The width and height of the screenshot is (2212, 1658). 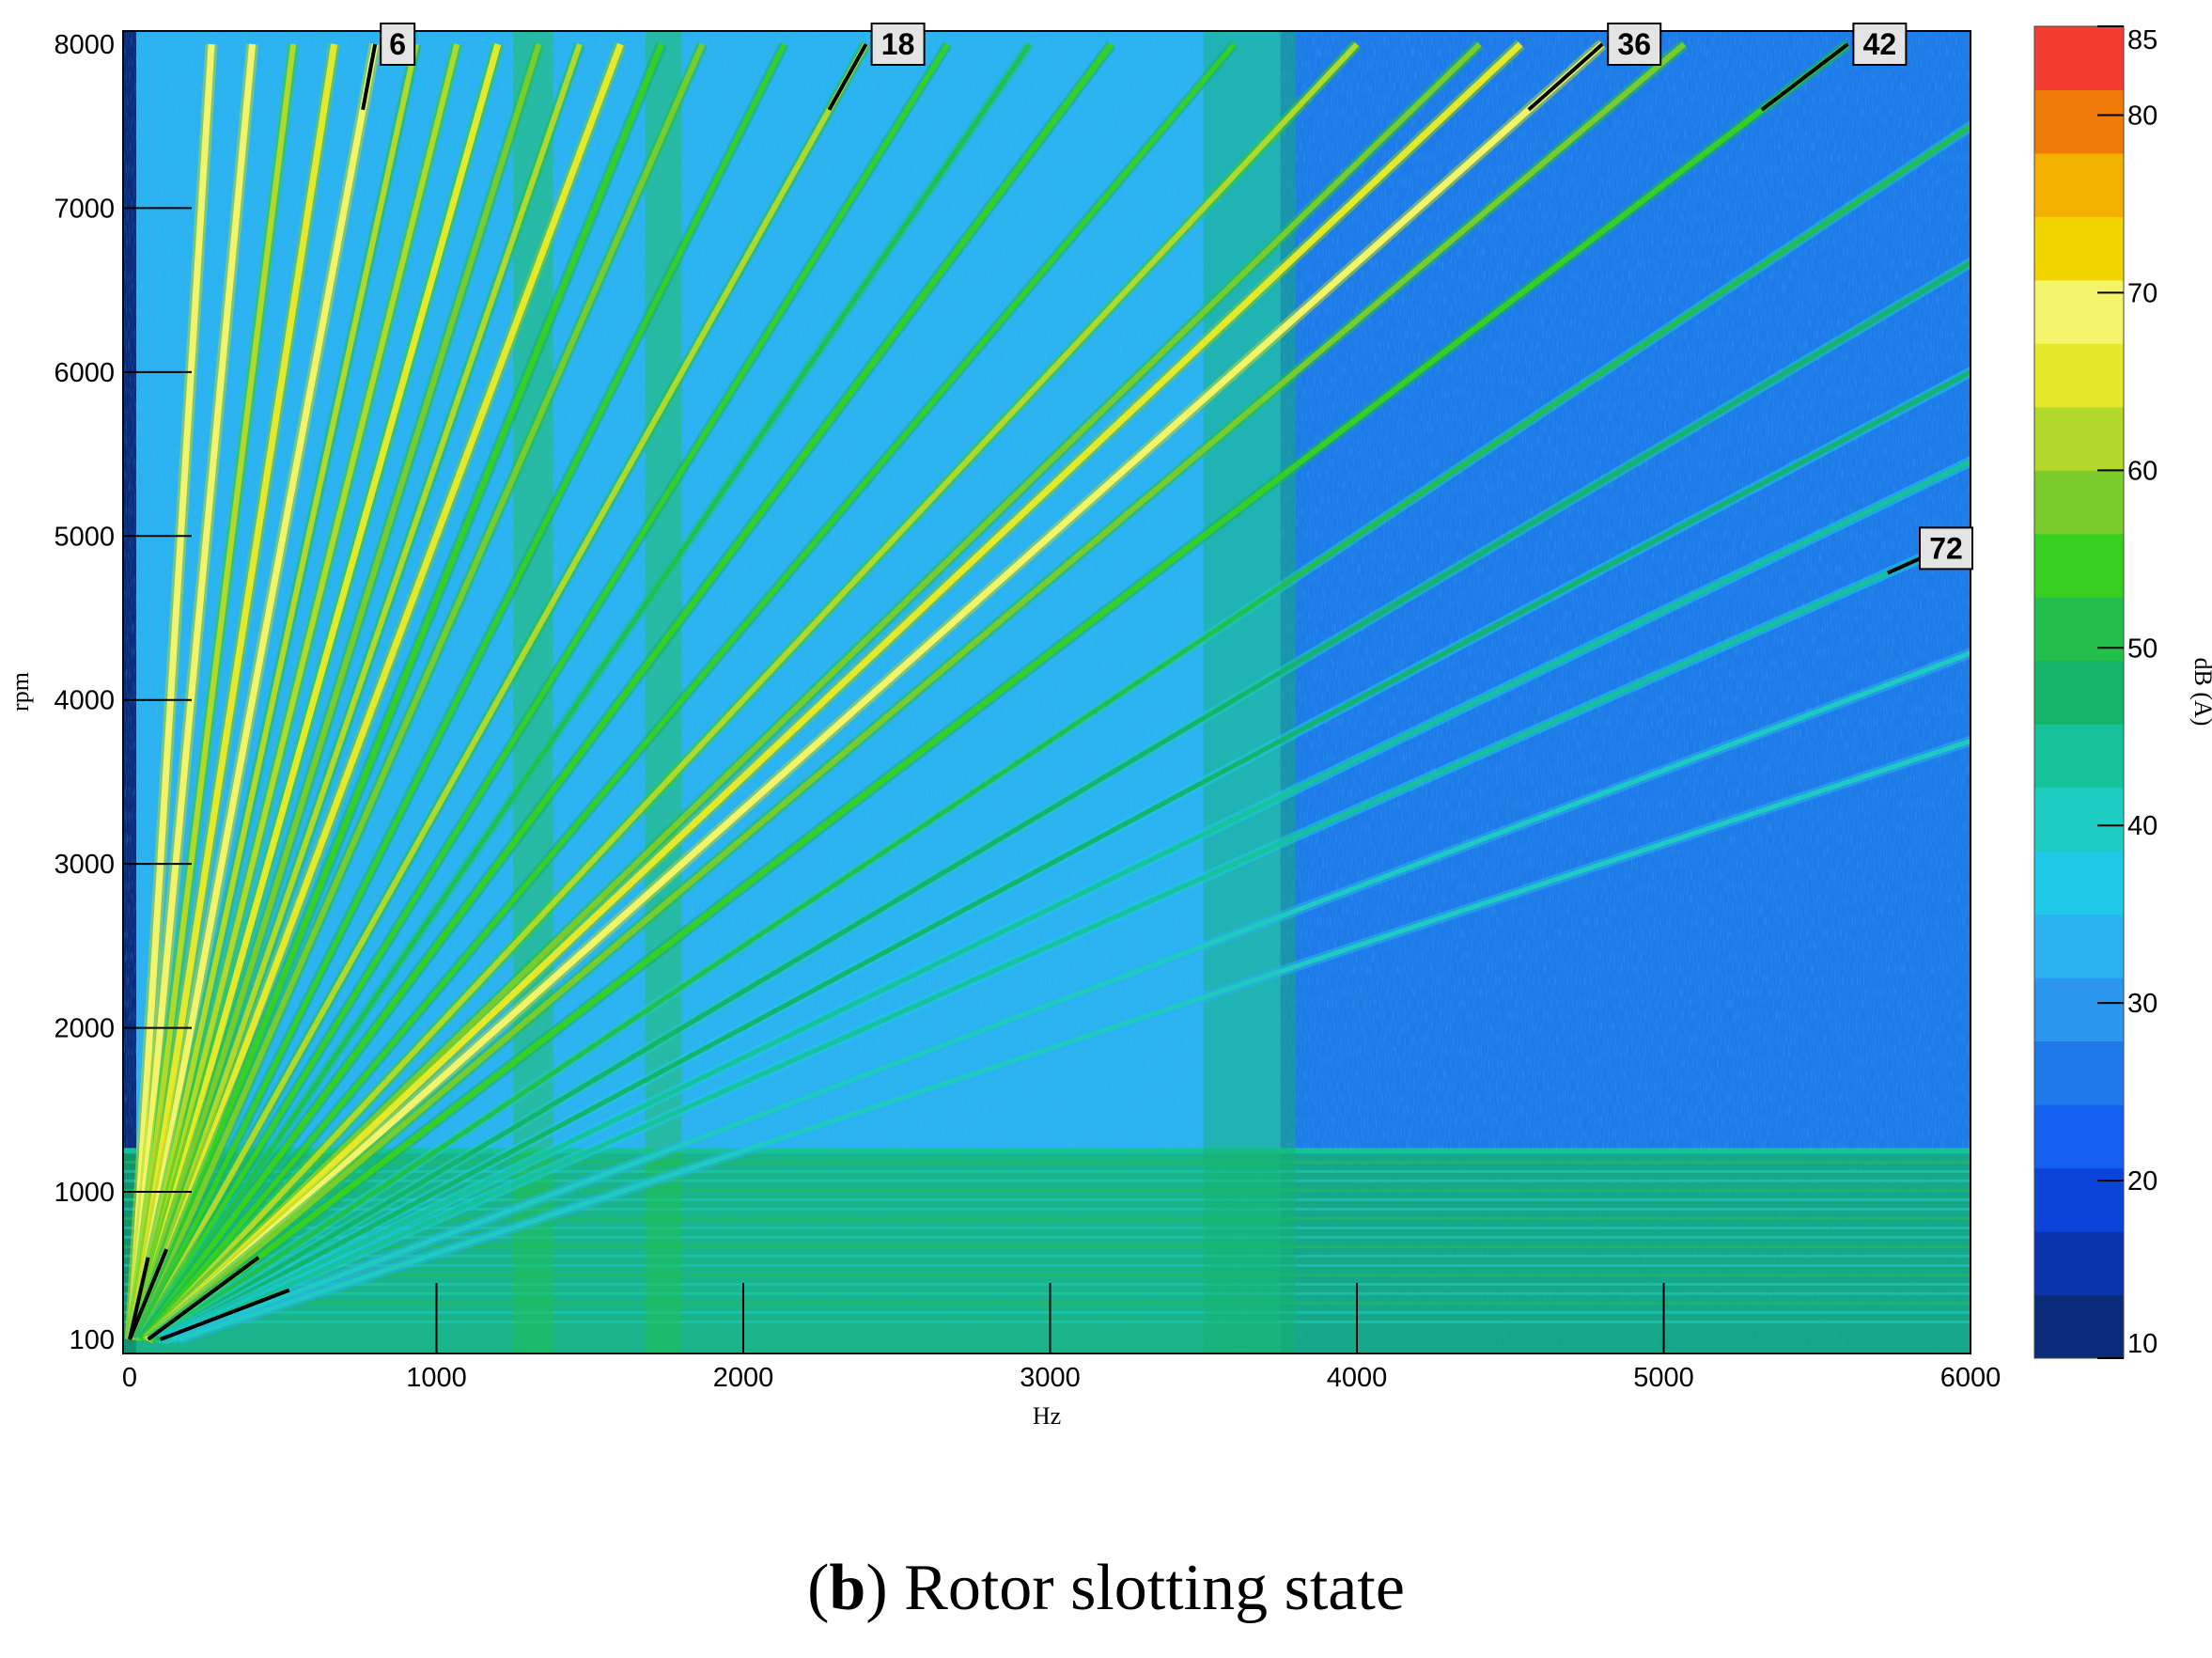 I want to click on order-label-36: 36, so click(x=1594, y=67).